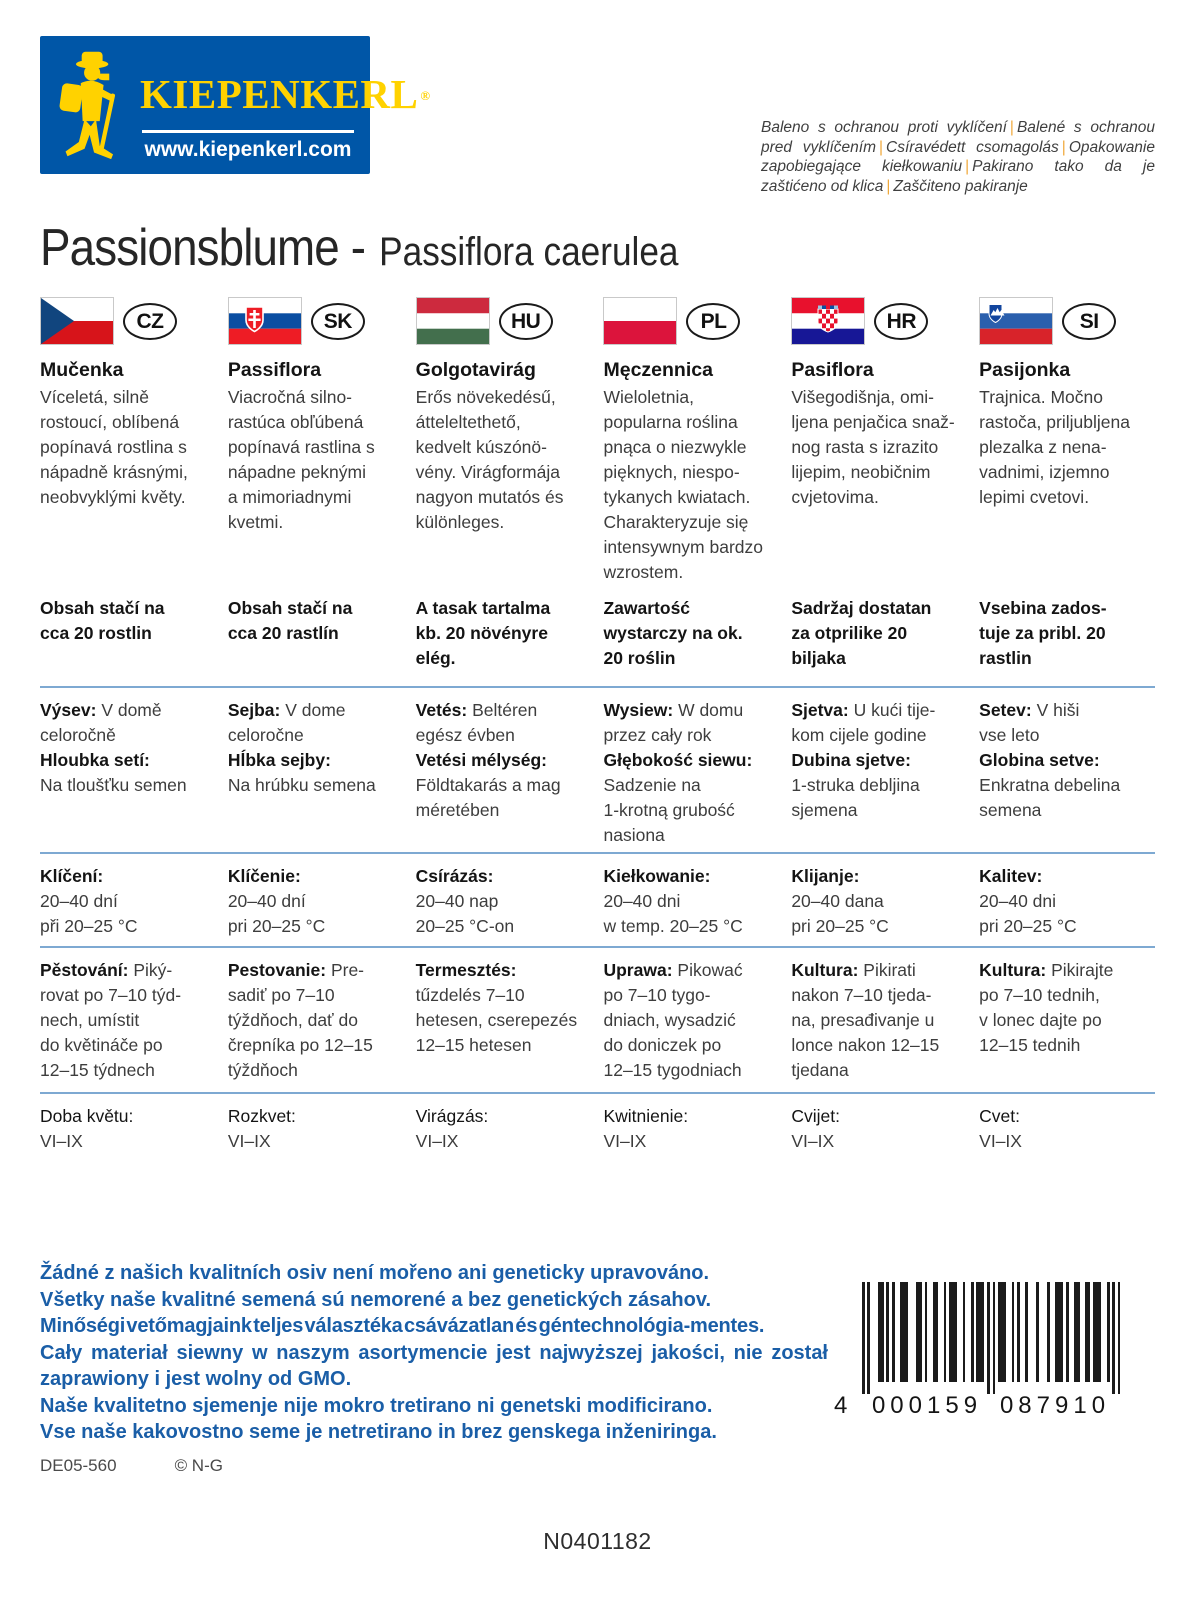 Image resolution: width=1195 pixels, height=1600 pixels. I want to click on title-latin: Passiflora caerulea, so click(529, 252).